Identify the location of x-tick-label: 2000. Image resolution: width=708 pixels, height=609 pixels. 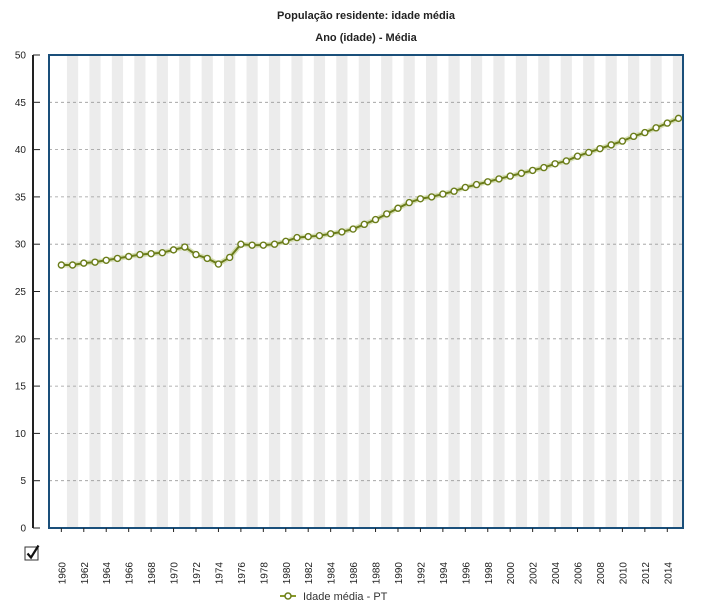
(511, 573).